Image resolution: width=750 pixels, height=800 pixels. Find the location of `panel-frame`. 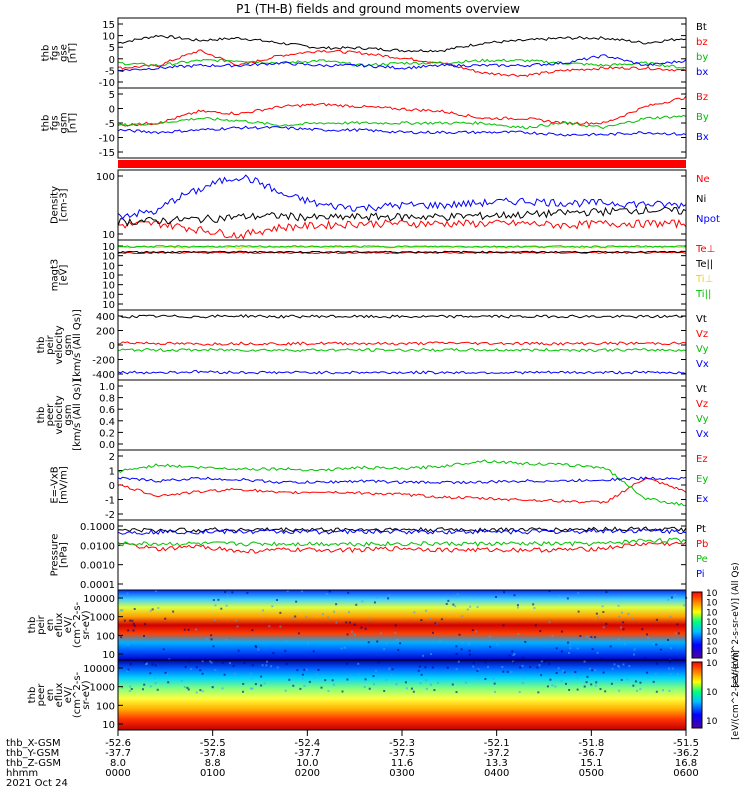

panel-frame is located at coordinates (402, 53).